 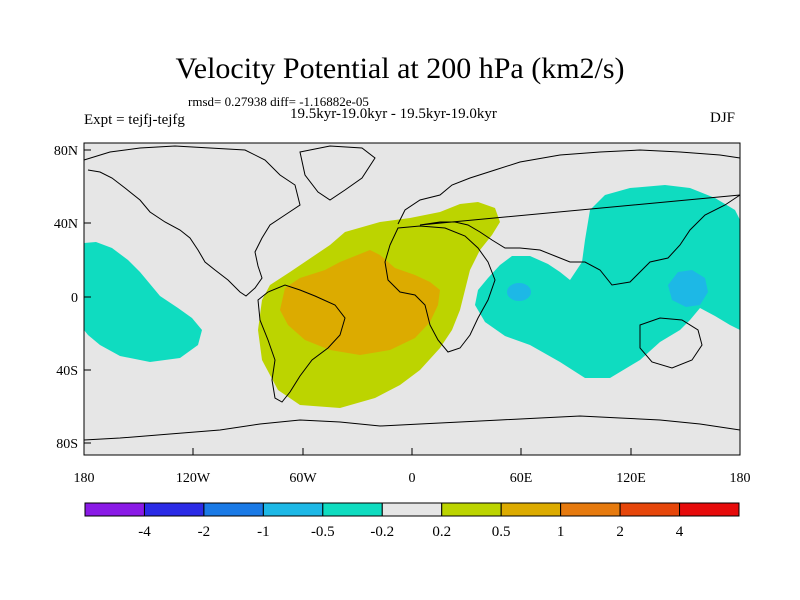 What do you see at coordinates (193, 478) in the screenshot?
I see `lon-label-120w: 120W` at bounding box center [193, 478].